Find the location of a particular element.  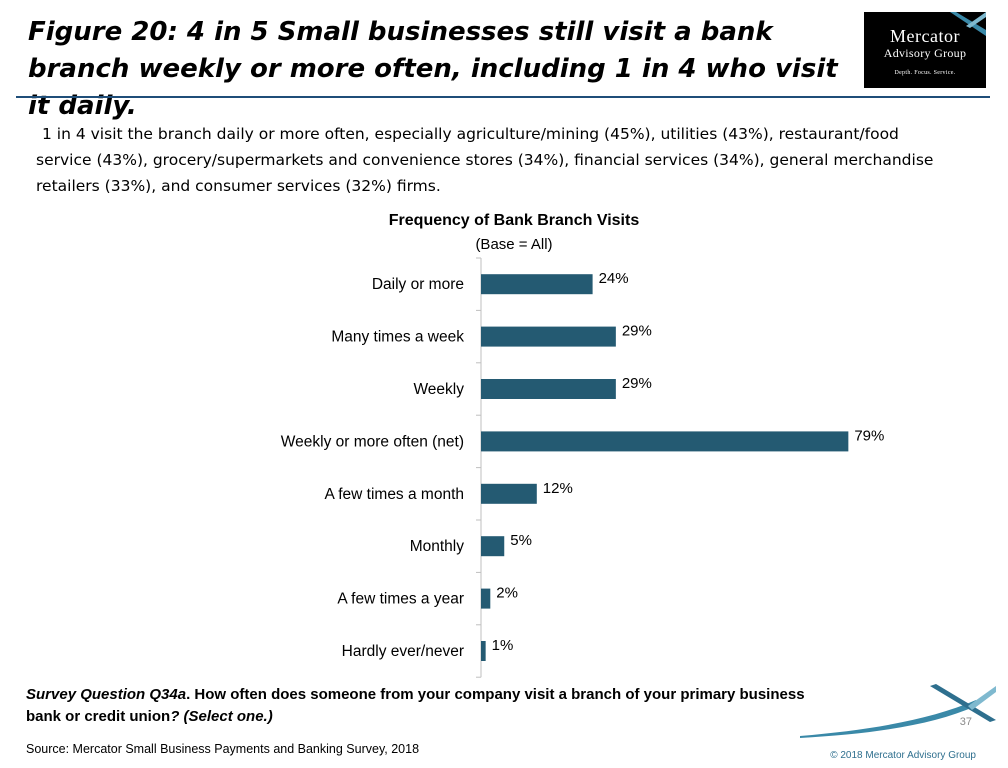

logo-swoosh-icon is located at coordinates (968, 24).